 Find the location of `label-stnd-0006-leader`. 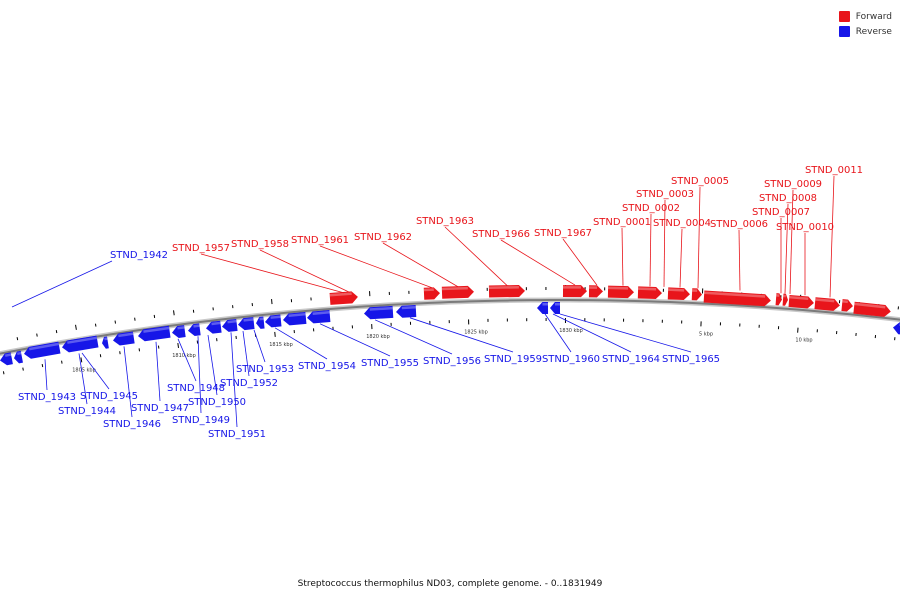

label-stnd-0006-leader is located at coordinates (739, 260).